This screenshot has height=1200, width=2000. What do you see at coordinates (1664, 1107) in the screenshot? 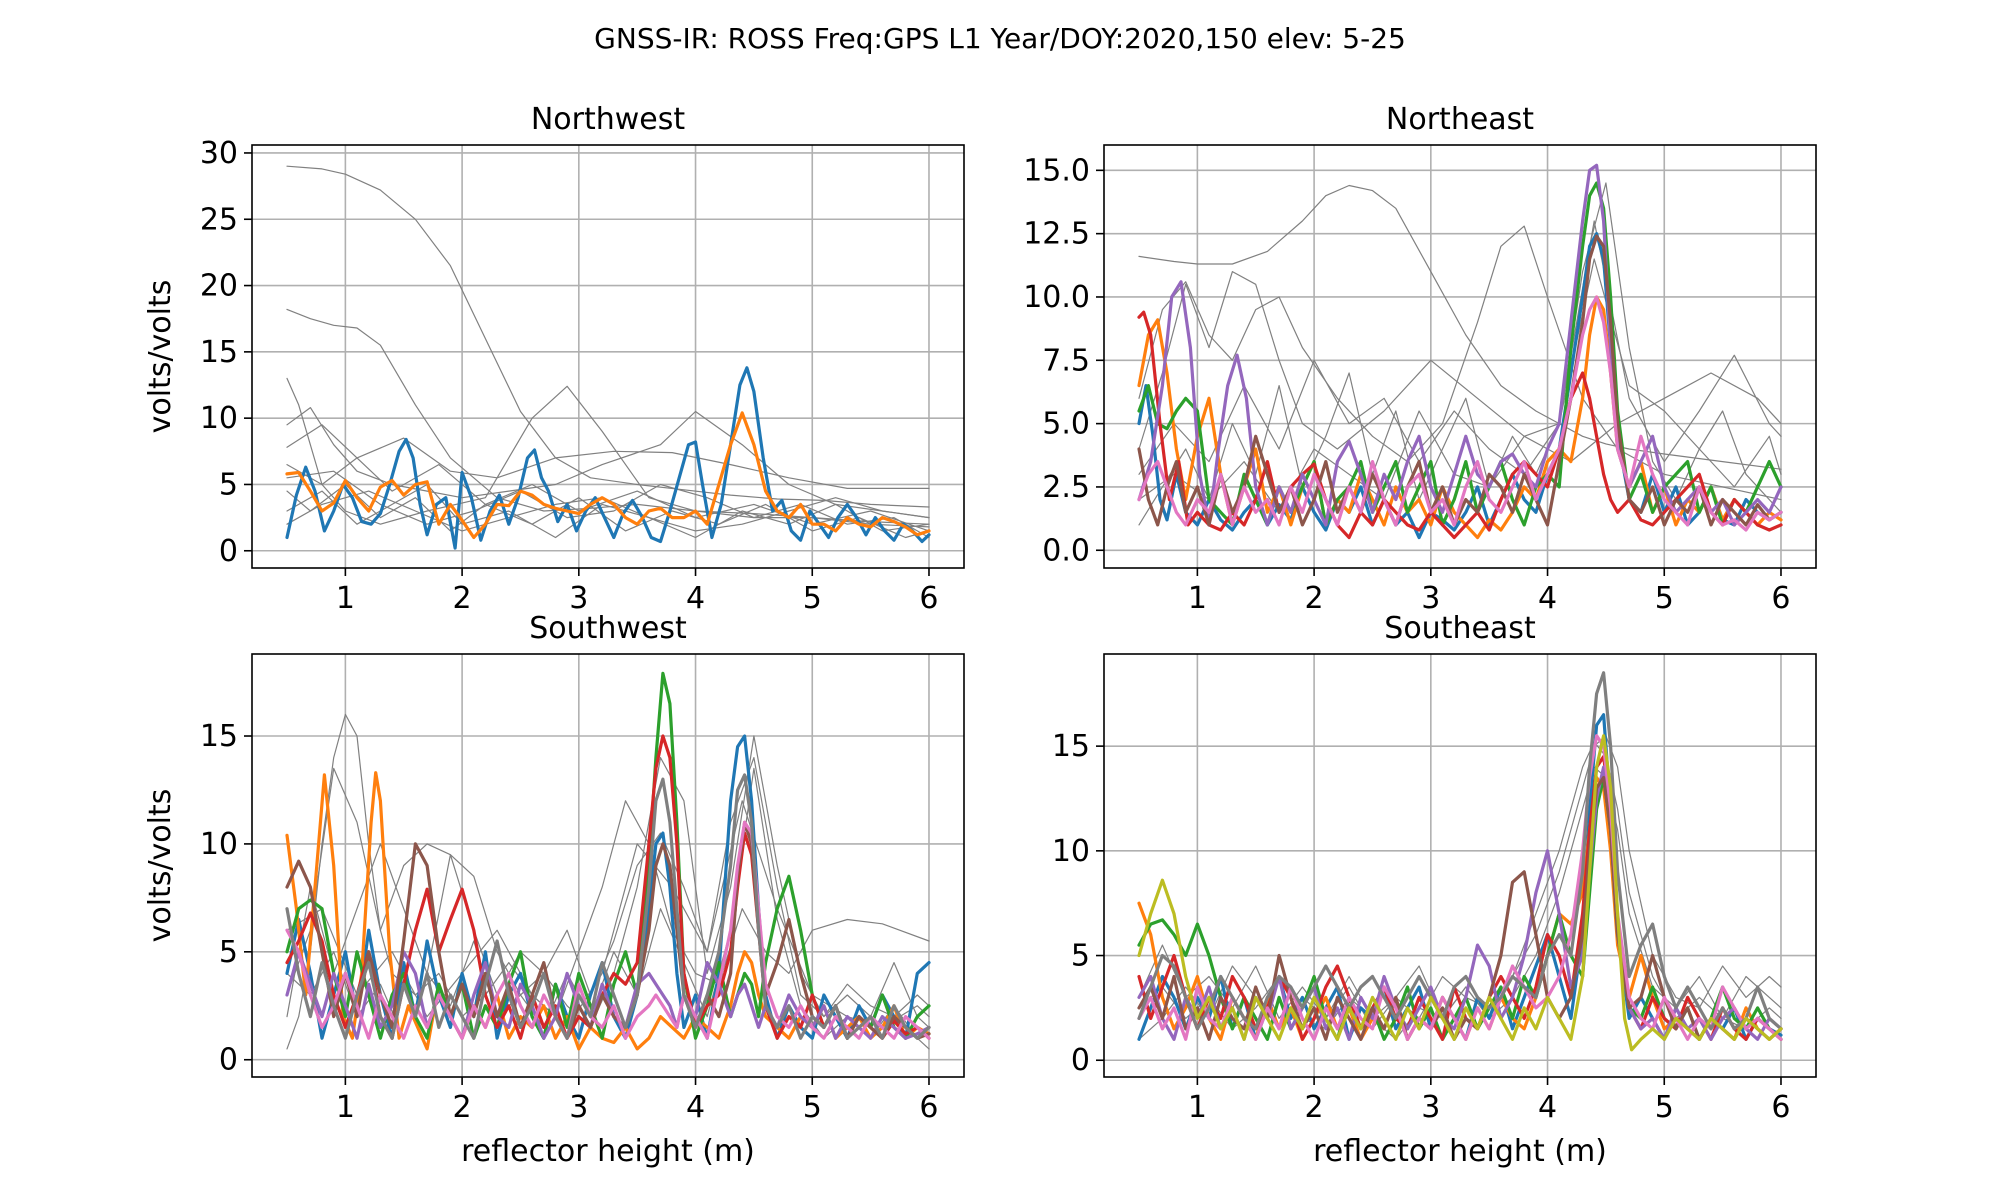
I see `southeast-x-tick-label: 5` at bounding box center [1664, 1107].